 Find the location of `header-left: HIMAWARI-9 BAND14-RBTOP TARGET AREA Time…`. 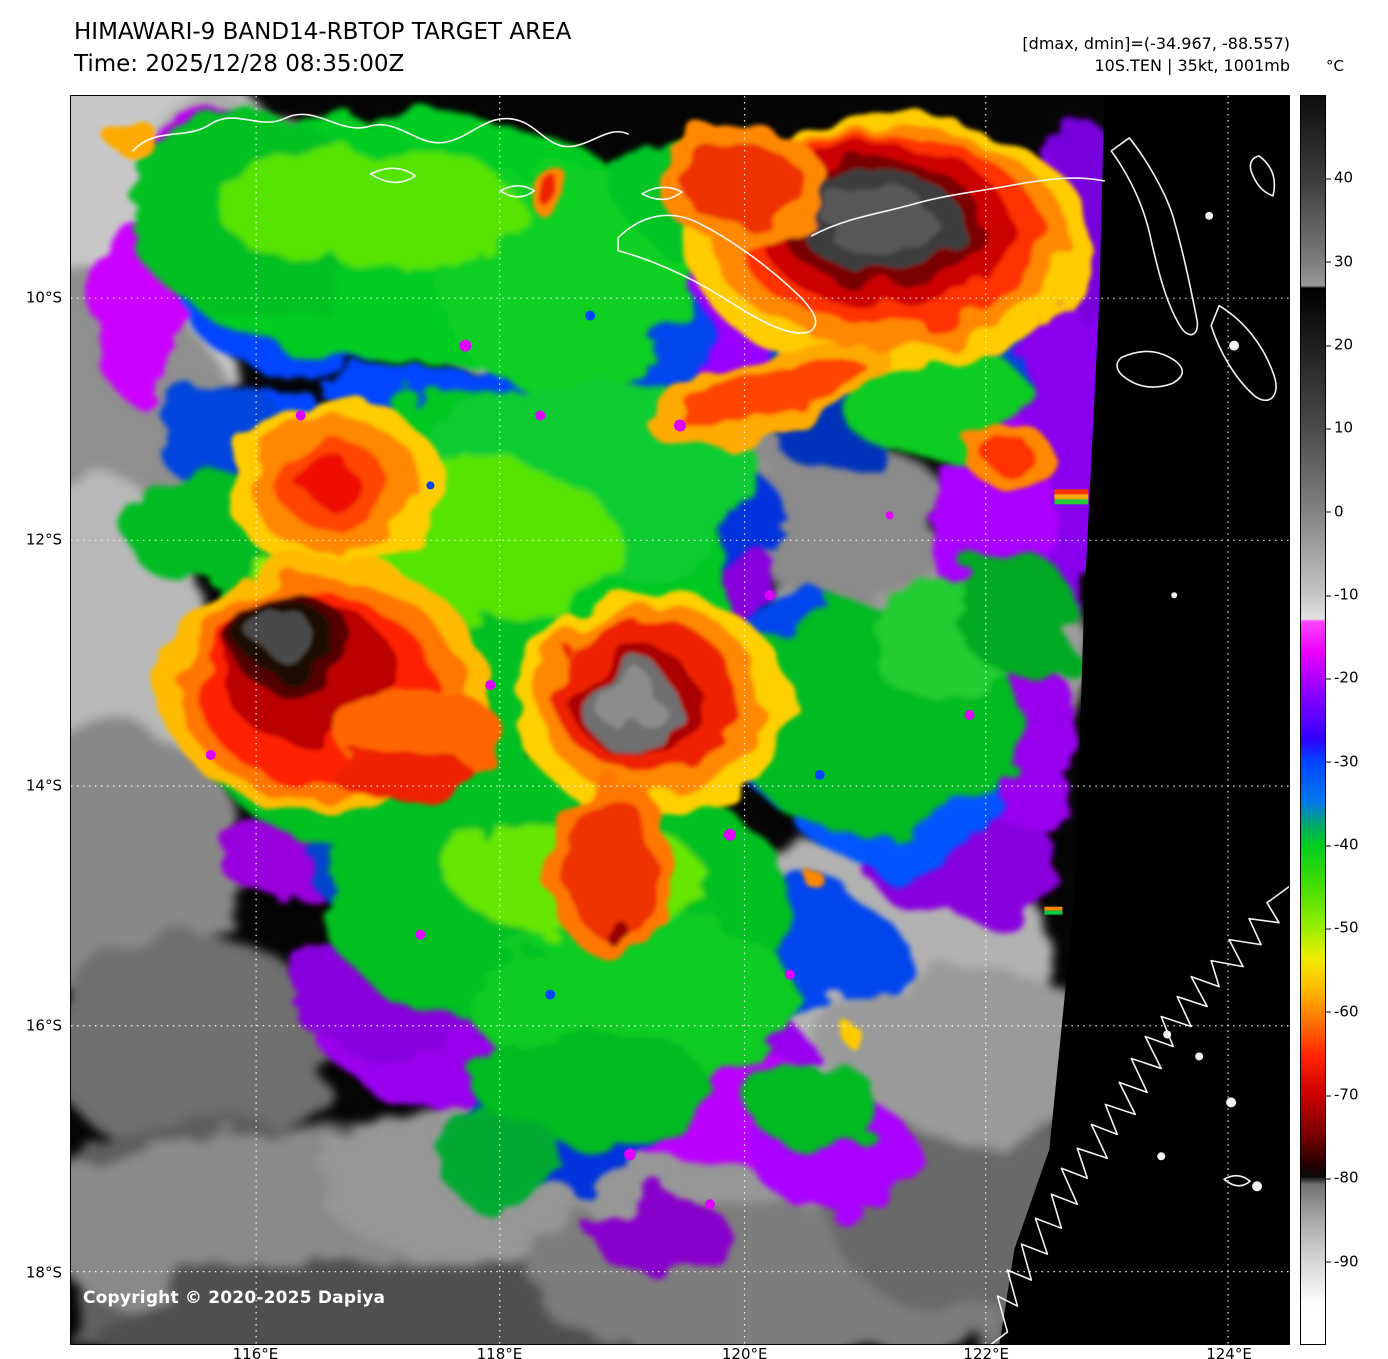

header-left: HIMAWARI-9 BAND14-RBTOP TARGET AREA Time… is located at coordinates (322, 48).